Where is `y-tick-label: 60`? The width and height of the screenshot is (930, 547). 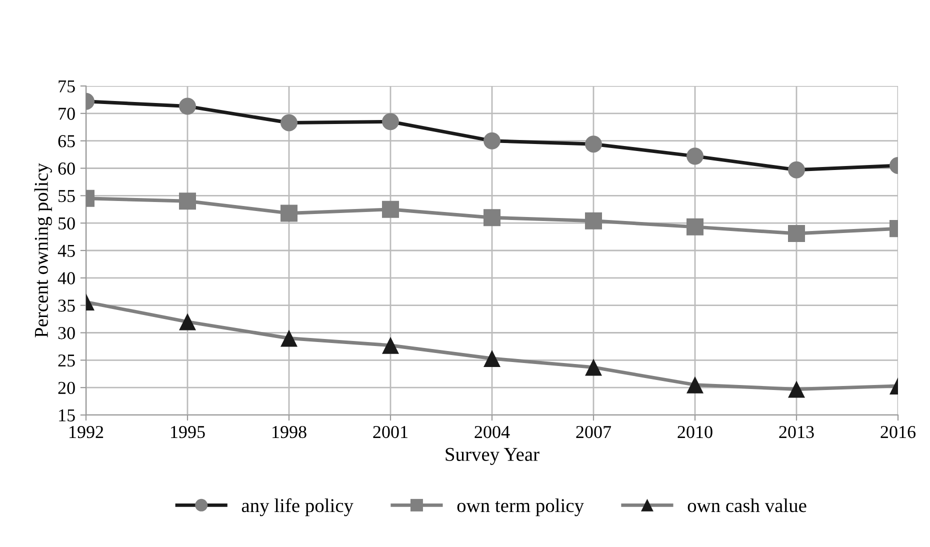
y-tick-label: 60 is located at coordinates (66, 168).